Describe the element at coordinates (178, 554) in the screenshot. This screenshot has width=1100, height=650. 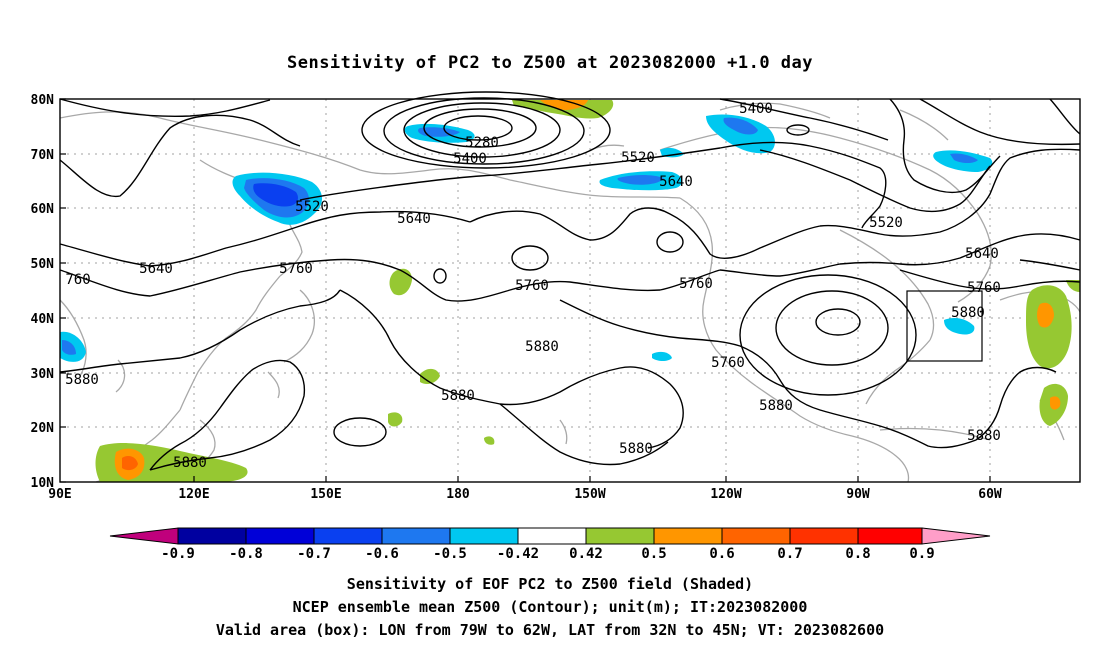
I see `colorbar-label: -0.9` at that location.